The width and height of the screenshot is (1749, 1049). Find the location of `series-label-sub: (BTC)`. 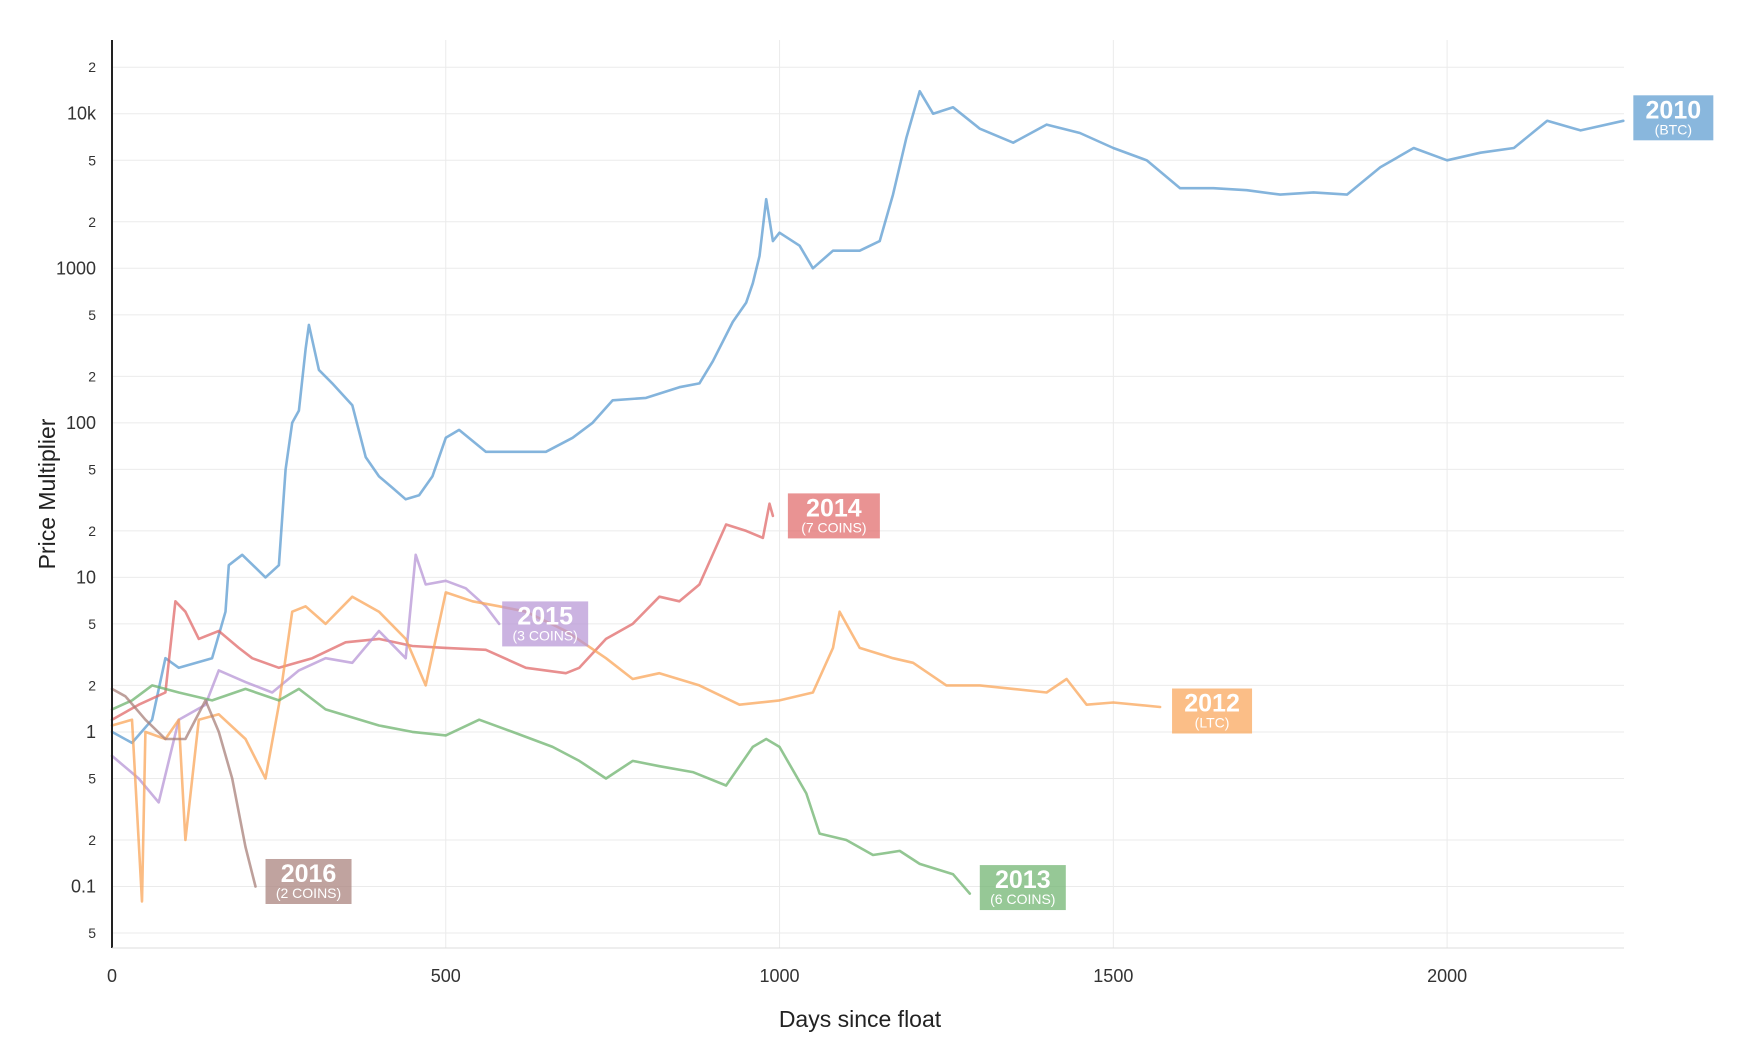

series-label-sub: (BTC) is located at coordinates (1673, 129).